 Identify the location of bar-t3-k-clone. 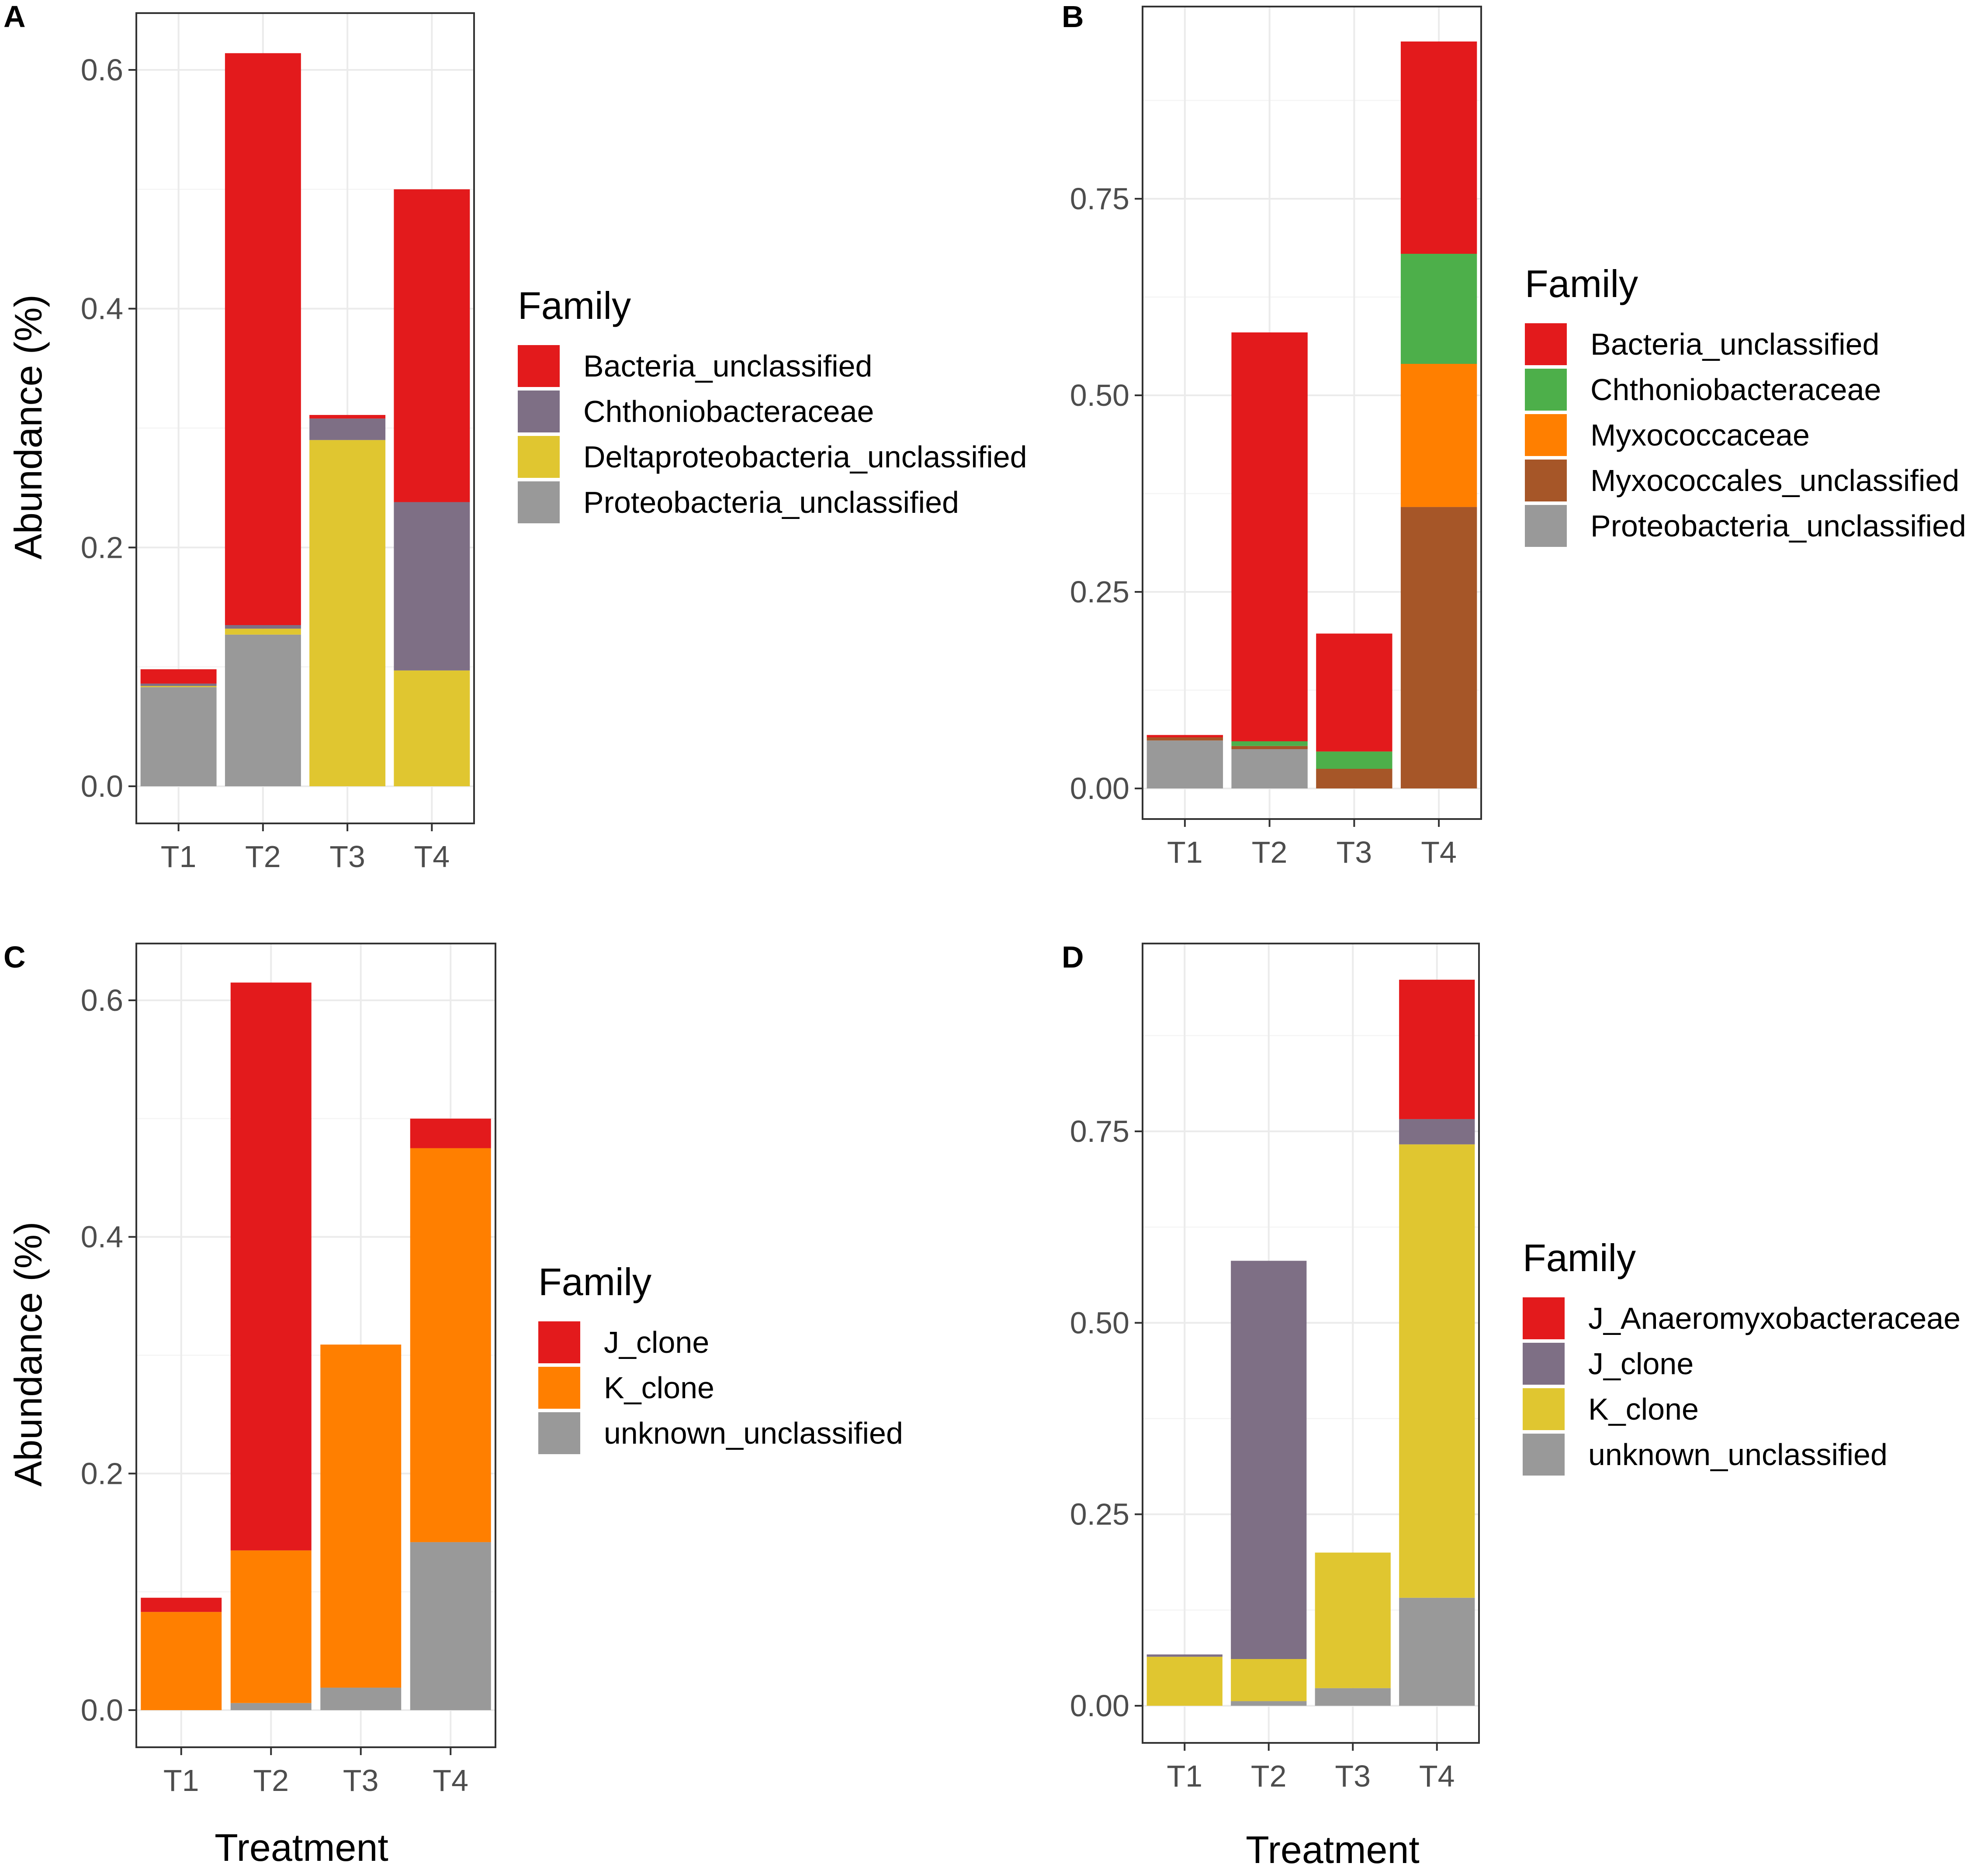
(361, 1516).